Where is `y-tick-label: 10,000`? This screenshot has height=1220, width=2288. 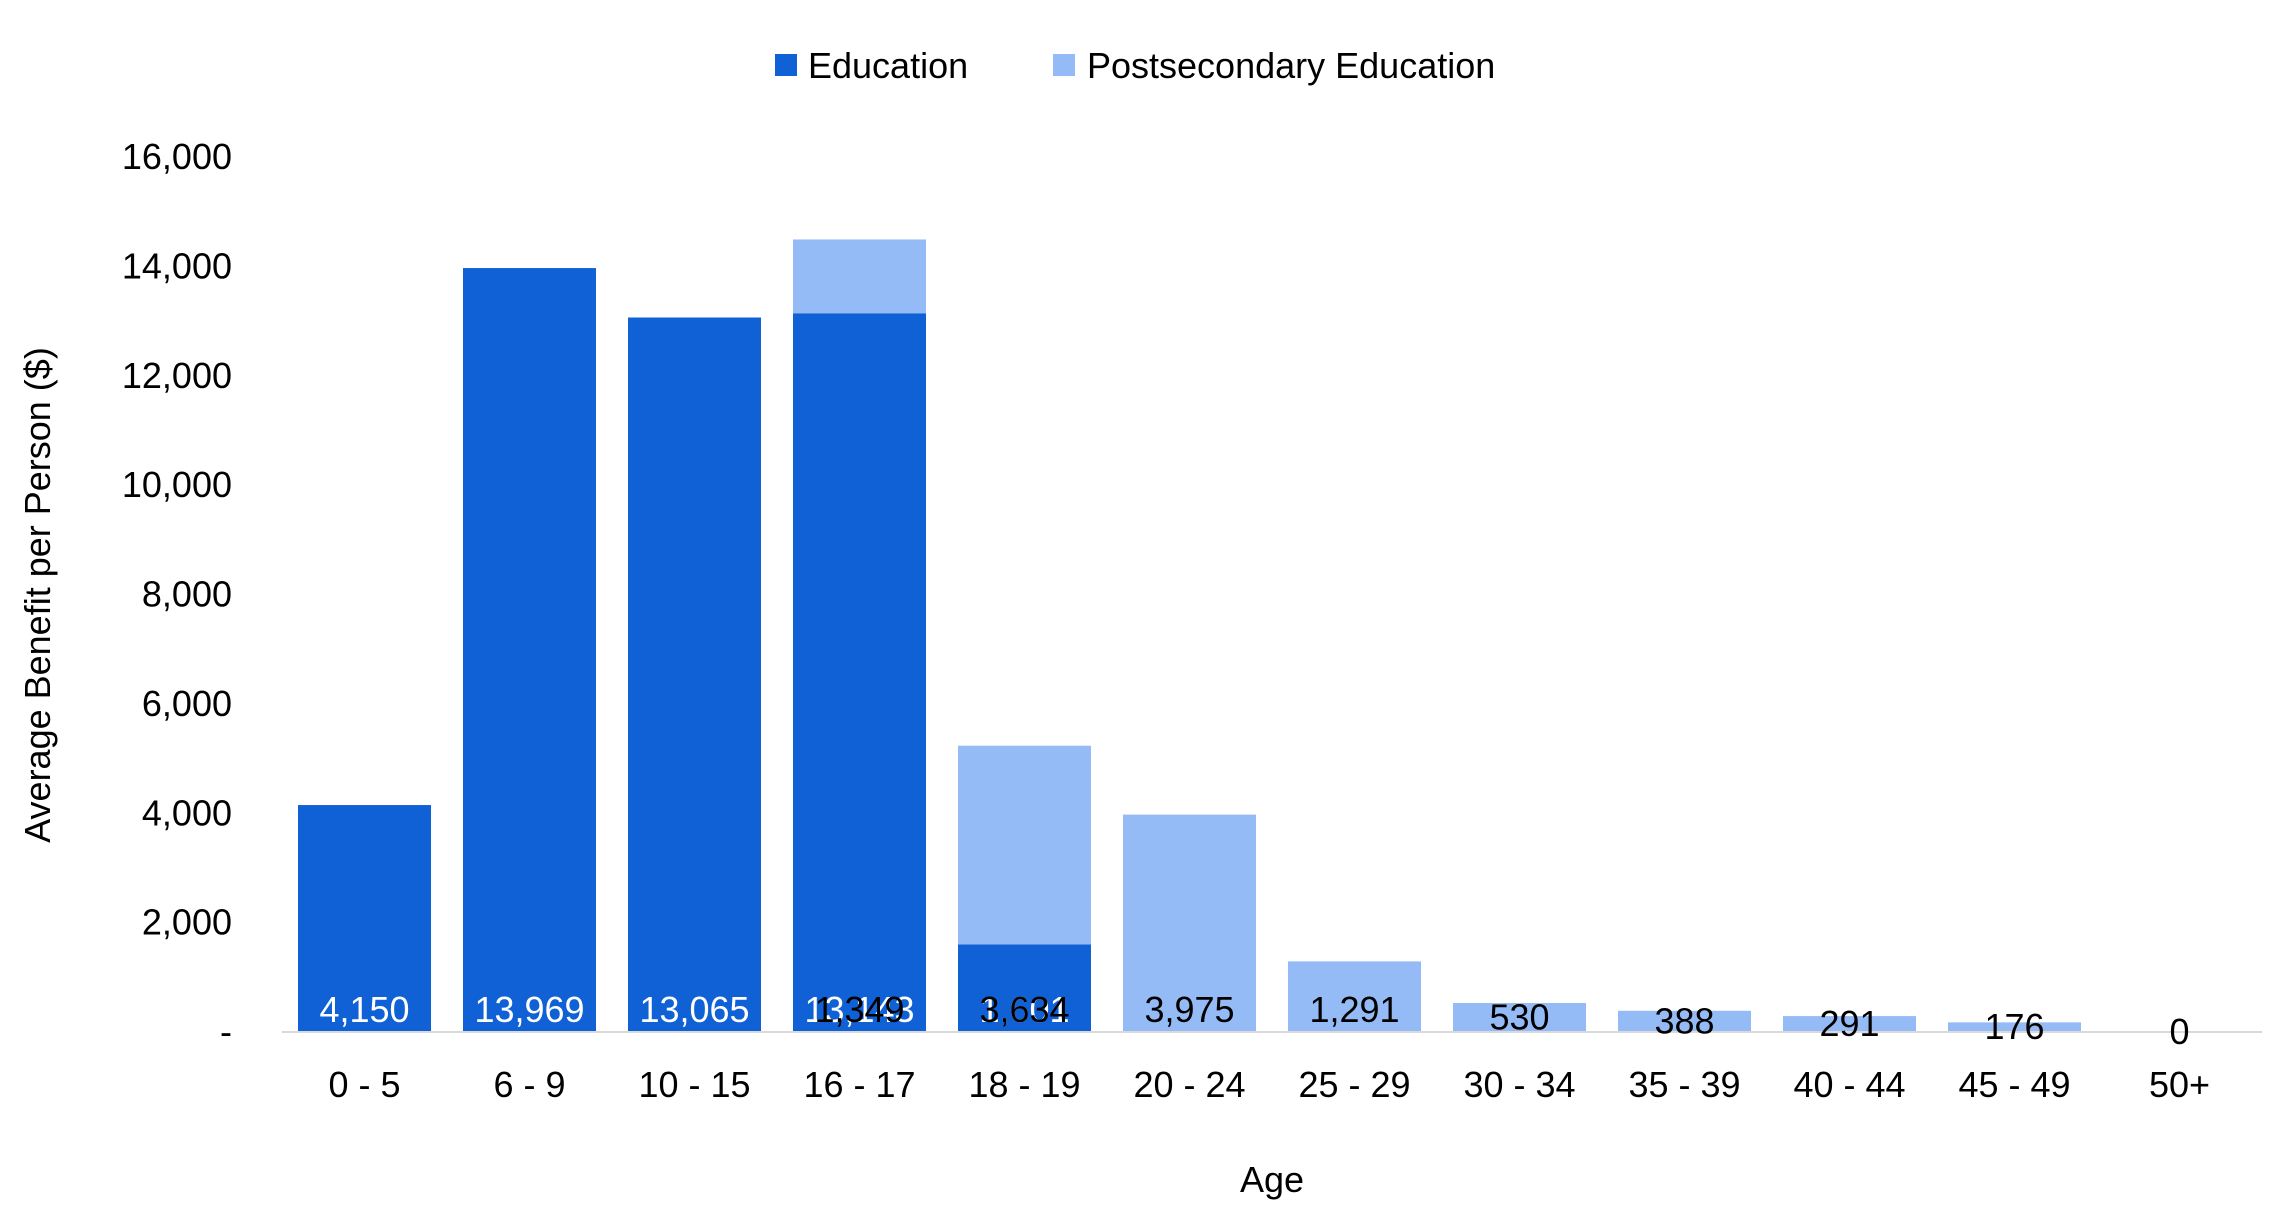 y-tick-label: 10,000 is located at coordinates (177, 484).